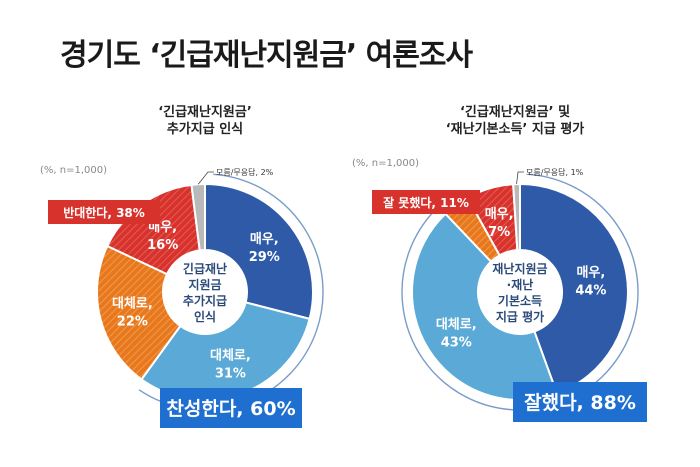 The image size is (700, 467). What do you see at coordinates (520, 300) in the screenshot?
I see `chart2-center-label-line: 기본소득` at bounding box center [520, 300].